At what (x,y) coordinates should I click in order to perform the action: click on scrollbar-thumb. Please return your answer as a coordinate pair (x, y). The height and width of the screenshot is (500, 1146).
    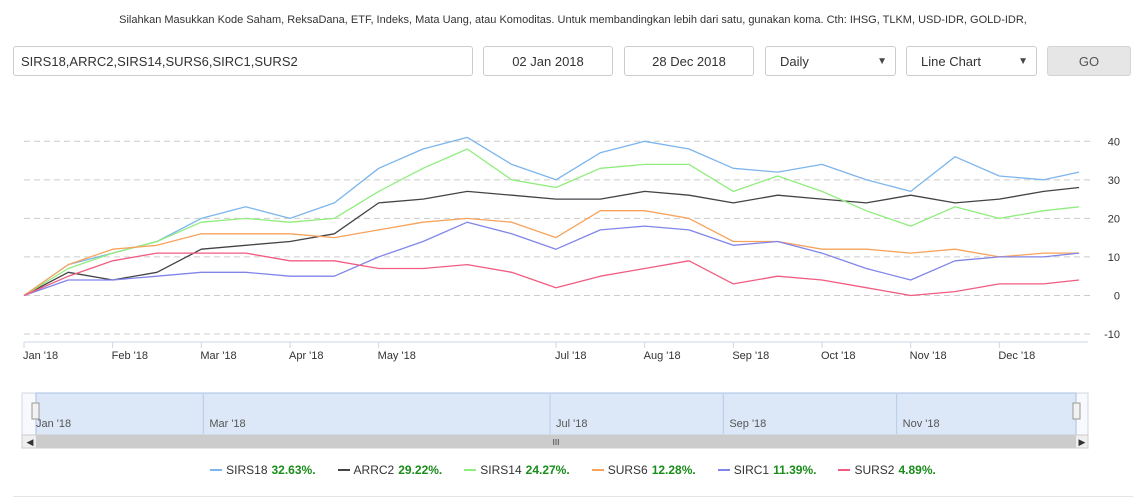
    Looking at the image, I should click on (556, 441).